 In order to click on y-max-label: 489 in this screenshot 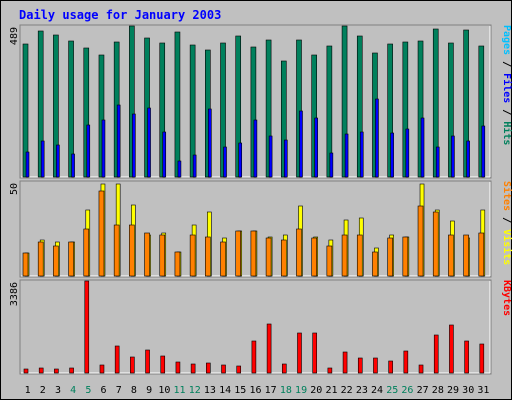, I will do `click(14, 36)`.